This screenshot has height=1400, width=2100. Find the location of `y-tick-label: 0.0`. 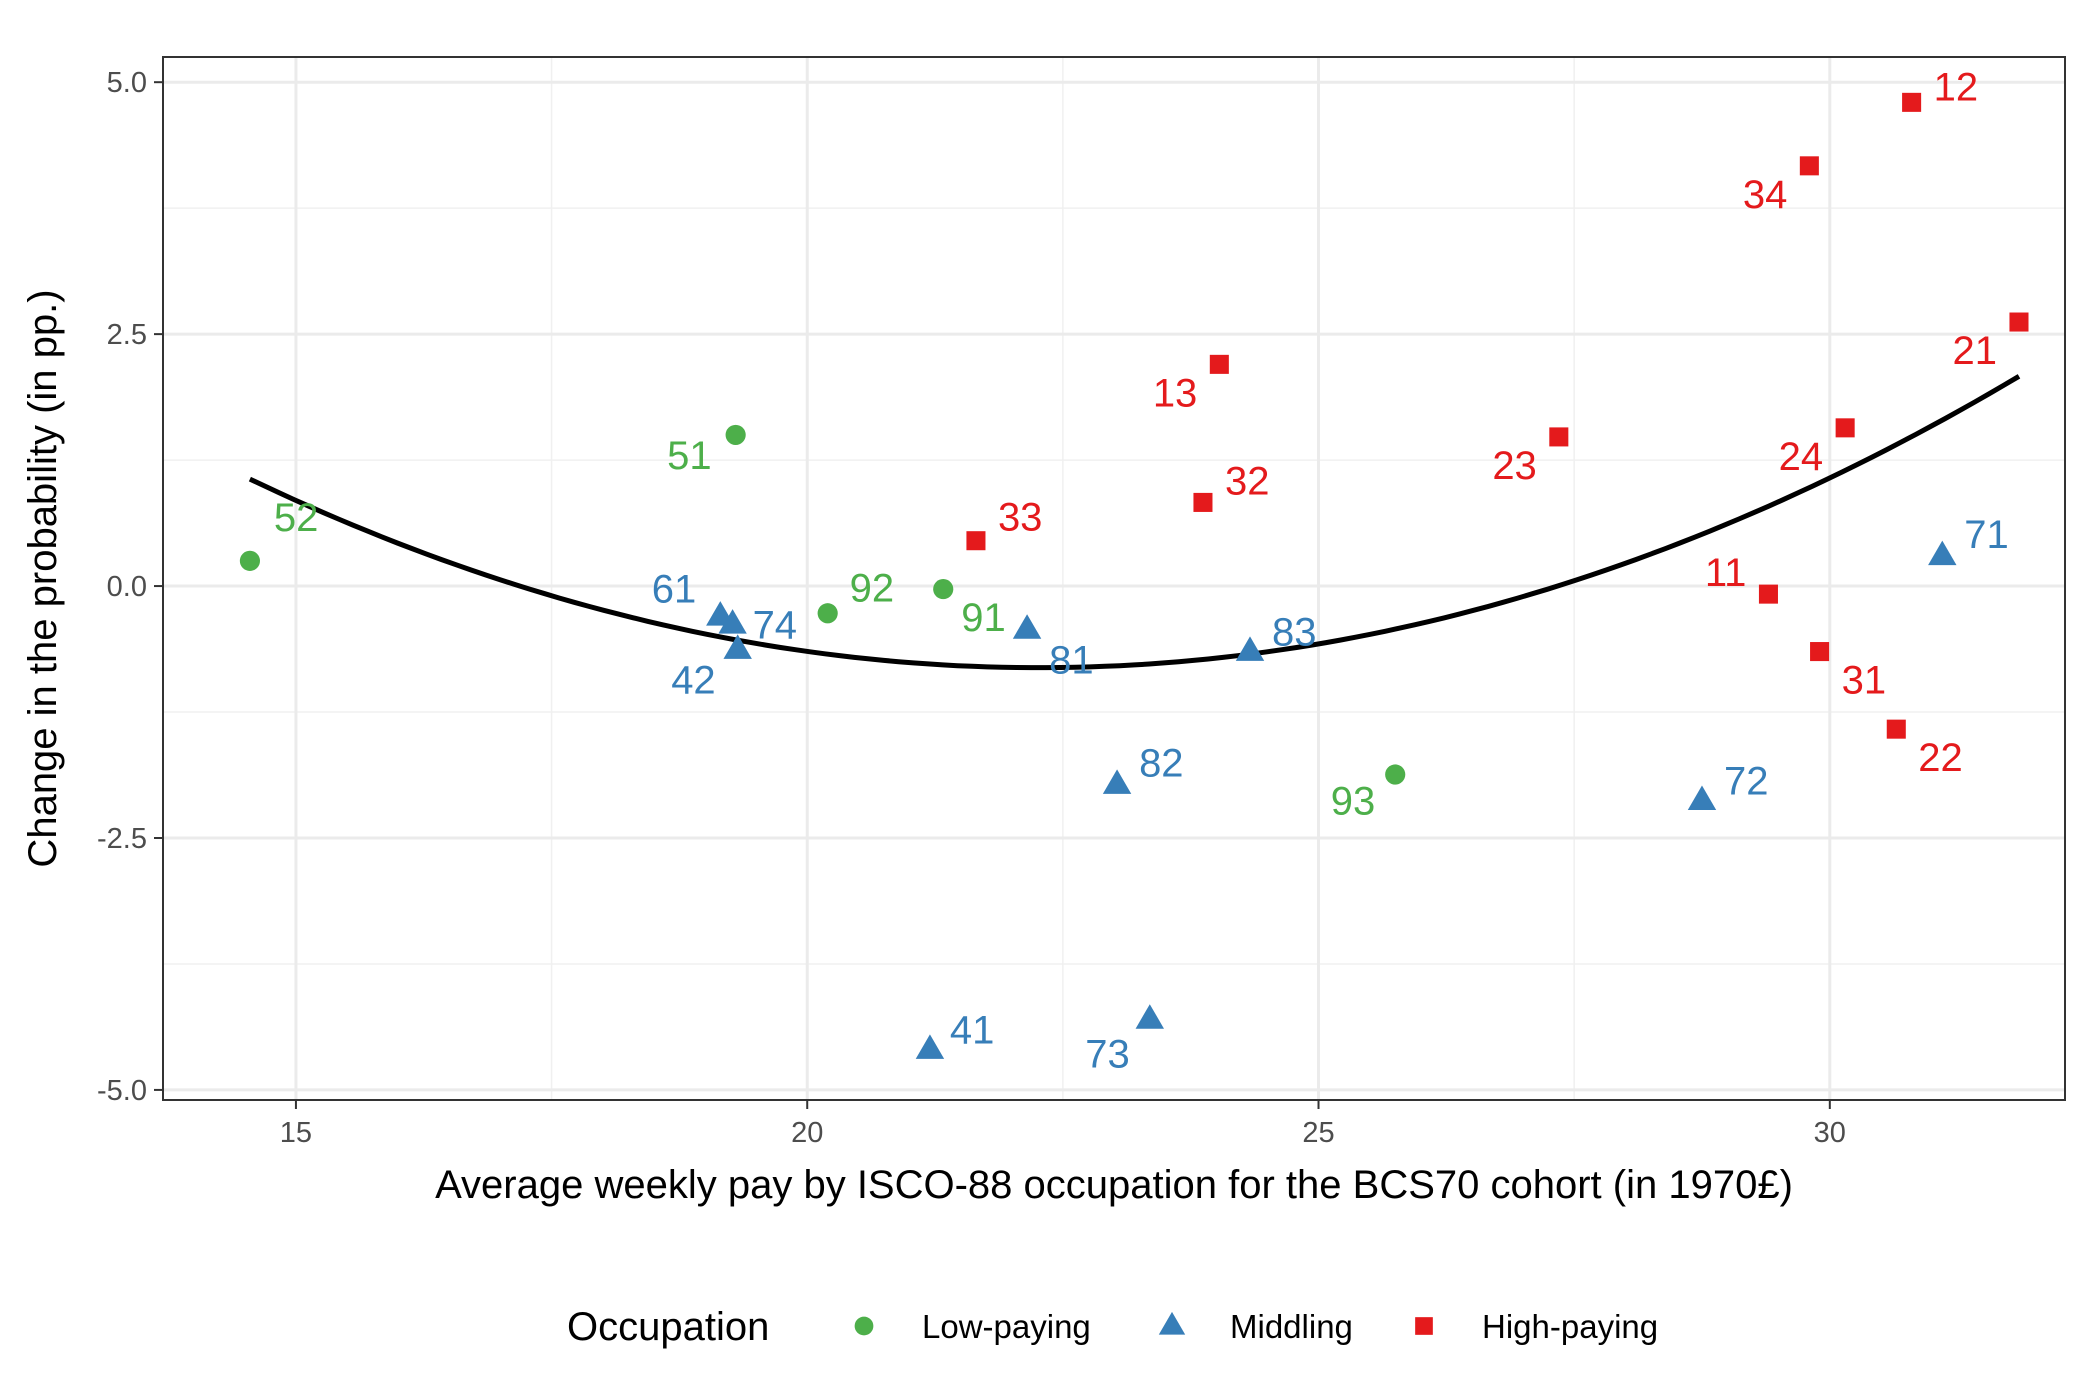

y-tick-label: 0.0 is located at coordinates (127, 587).